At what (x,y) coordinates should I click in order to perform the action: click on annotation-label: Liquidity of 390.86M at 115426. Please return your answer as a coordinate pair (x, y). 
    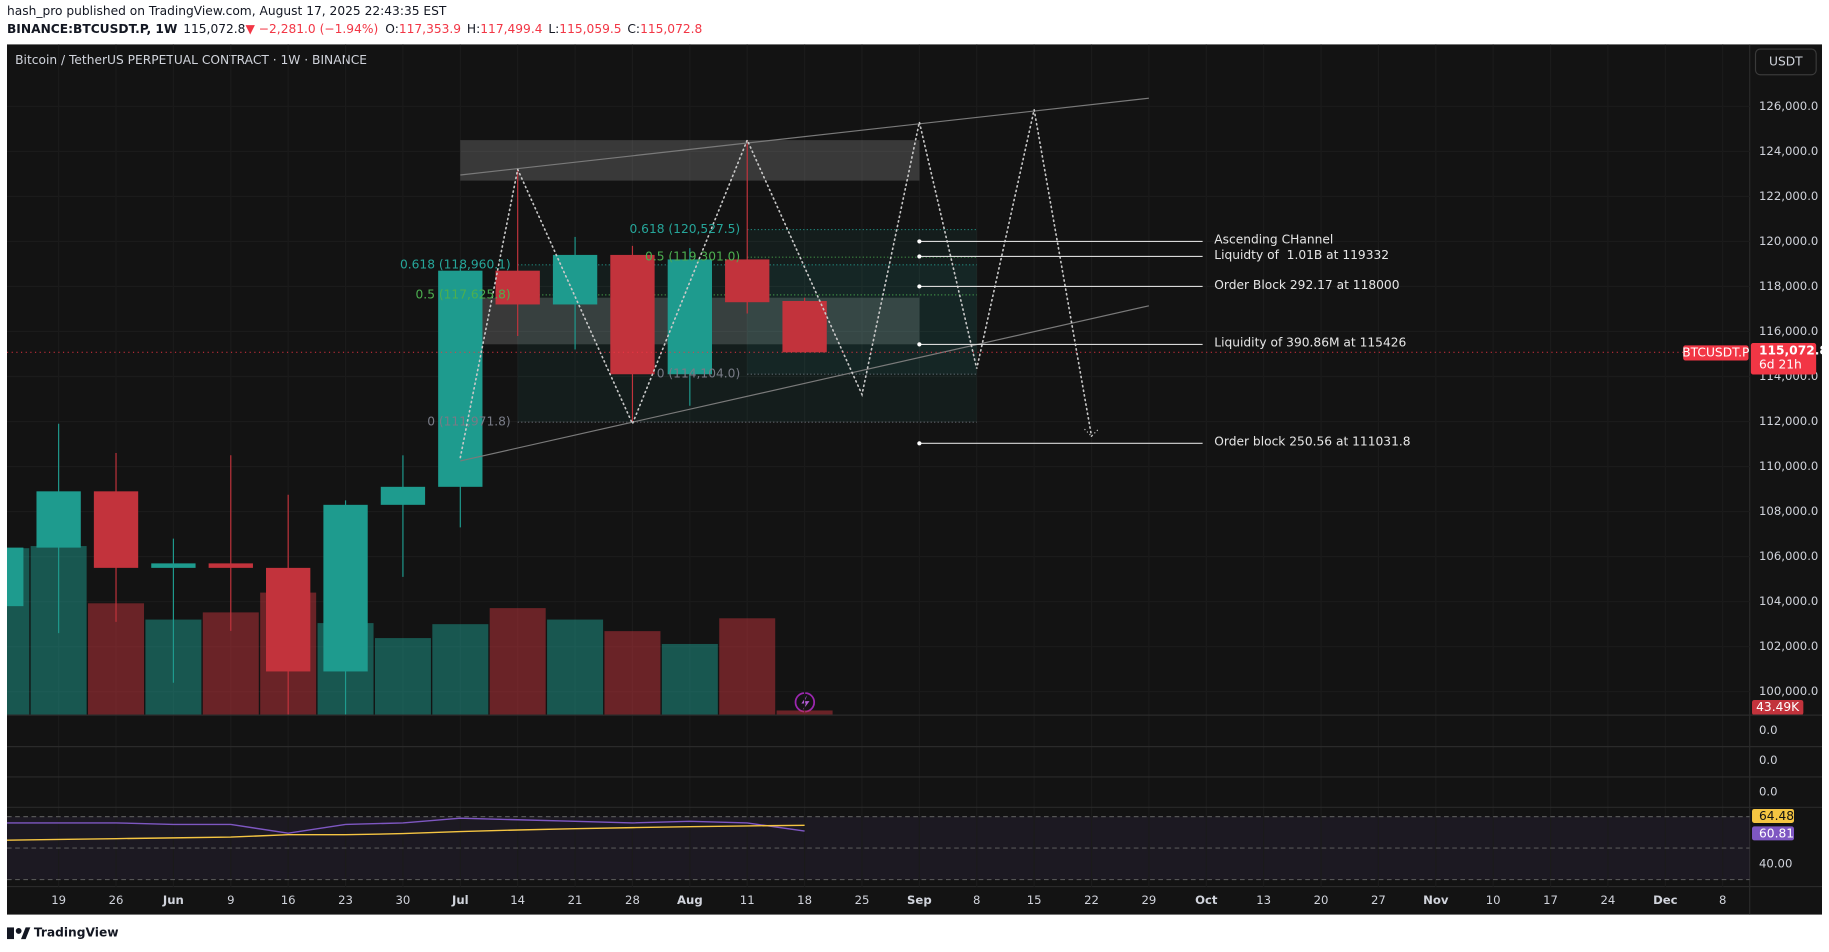
    Looking at the image, I should click on (1310, 343).